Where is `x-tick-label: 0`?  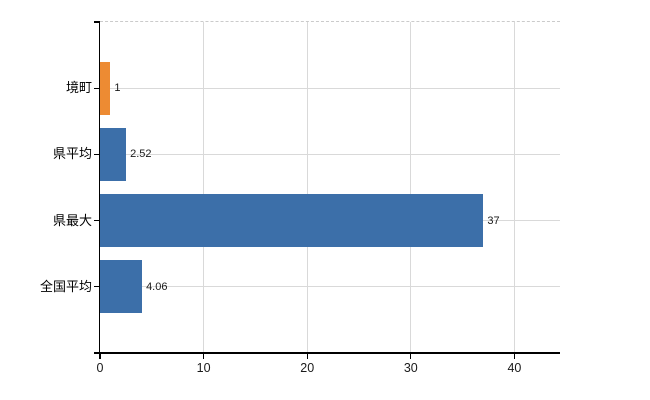
x-tick-label: 0 is located at coordinates (100, 368).